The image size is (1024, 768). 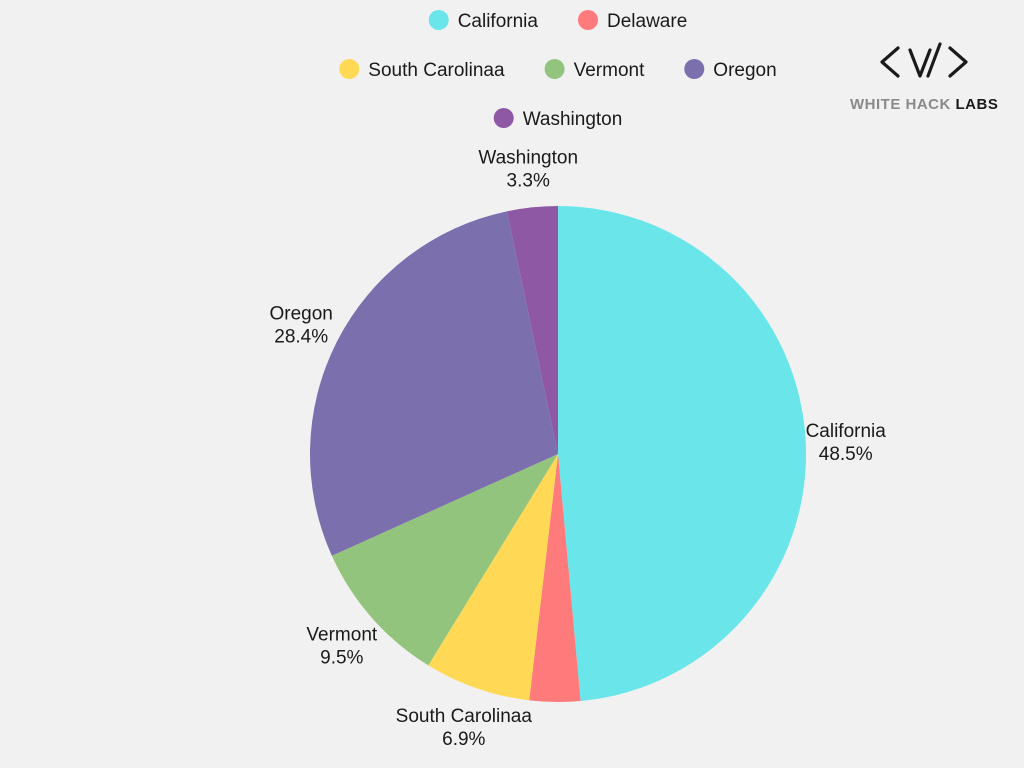 I want to click on legend-label: South Carolinaa, so click(x=436, y=70).